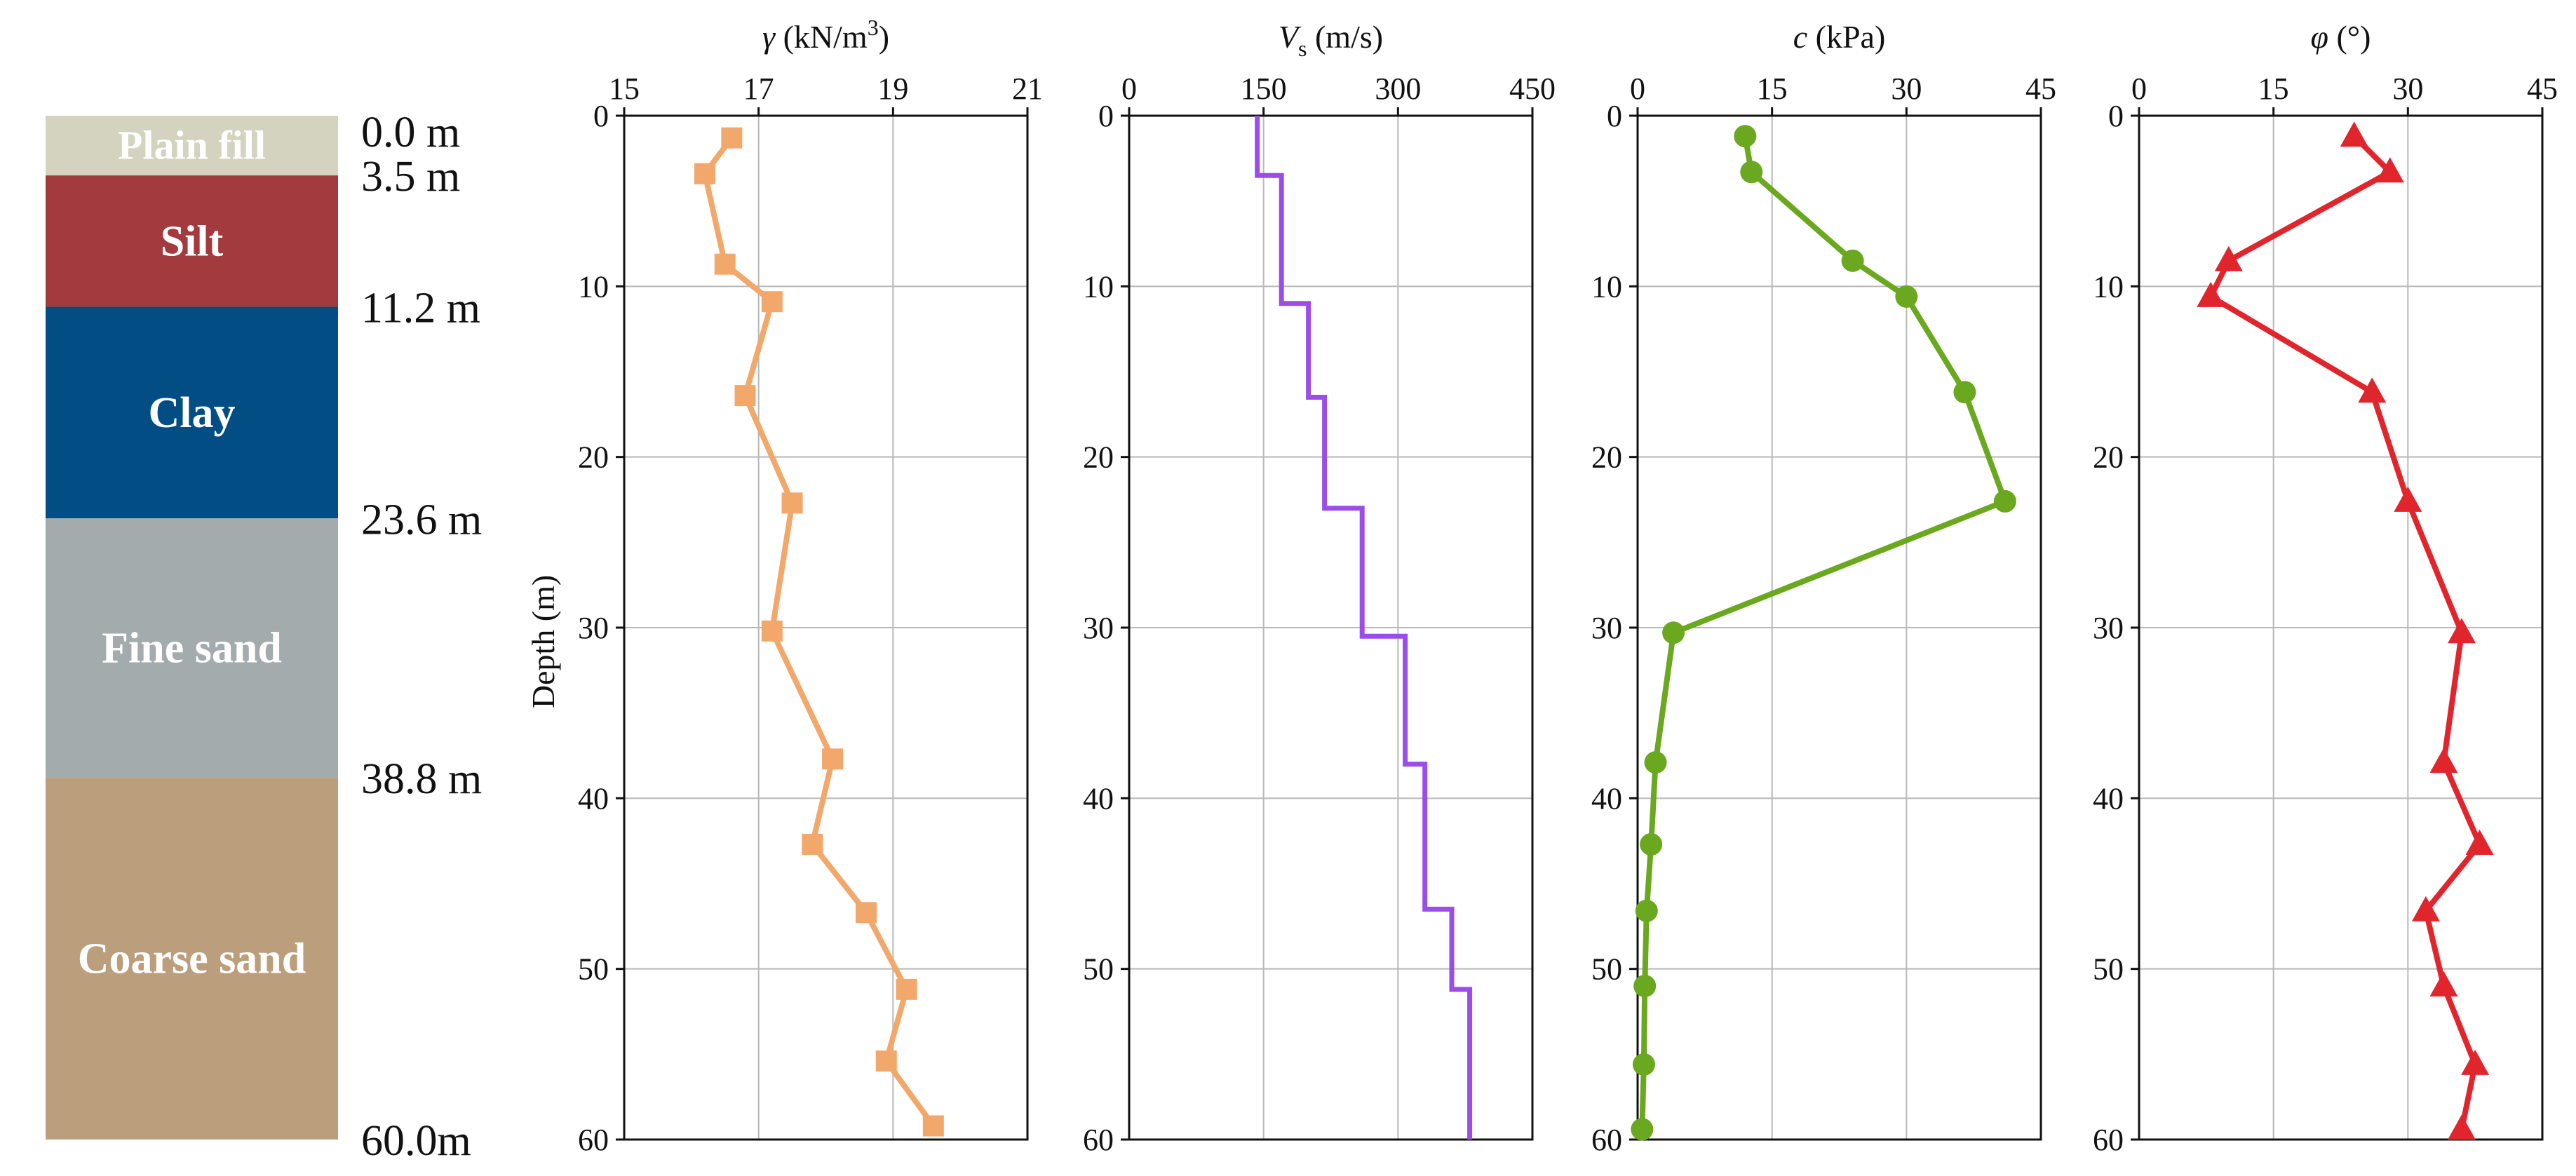 This screenshot has height=1176, width=2576. Describe the element at coordinates (593, 457) in the screenshot. I see `y-tick-label-gamma-20: 20` at that location.